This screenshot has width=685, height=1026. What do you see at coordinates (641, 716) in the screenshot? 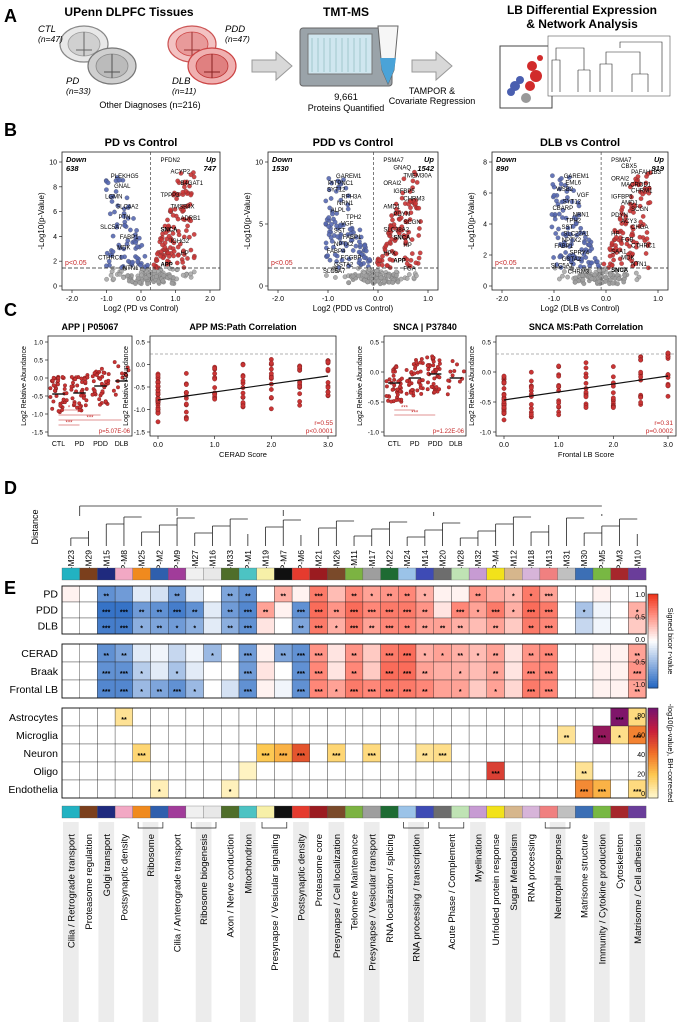
I see `colorbar-tick-label: 80` at bounding box center [641, 716].